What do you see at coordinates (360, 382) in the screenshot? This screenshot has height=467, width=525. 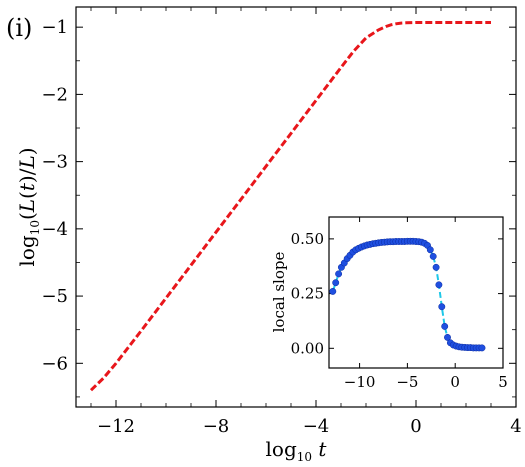 I see `inset-x-tick-label: −10` at bounding box center [360, 382].